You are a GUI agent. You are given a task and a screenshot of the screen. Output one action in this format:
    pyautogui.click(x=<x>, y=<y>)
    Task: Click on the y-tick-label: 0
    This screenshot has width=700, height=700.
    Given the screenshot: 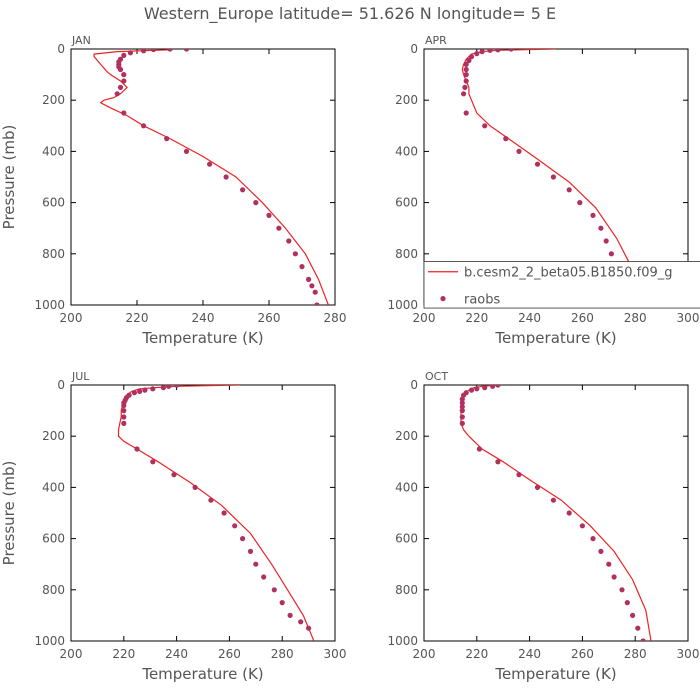 What is the action you would take?
    pyautogui.click(x=61, y=385)
    